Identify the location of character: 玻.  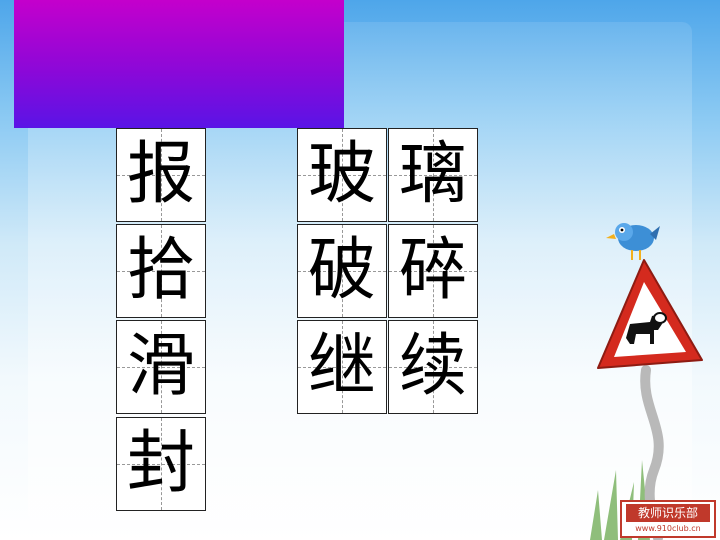
(341, 174).